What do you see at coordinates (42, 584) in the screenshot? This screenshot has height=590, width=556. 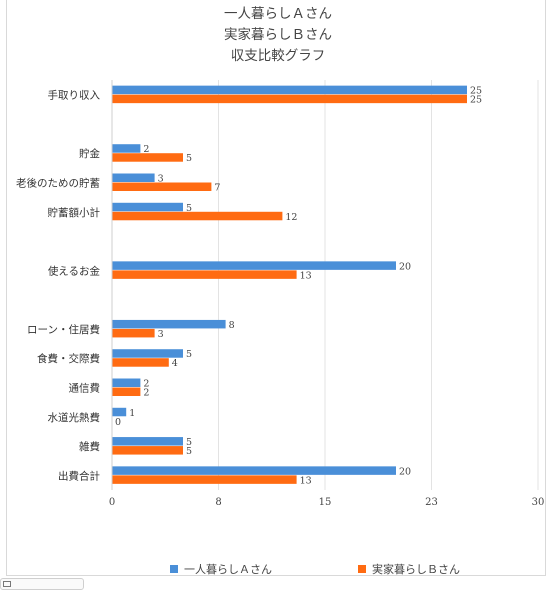 I see `sheet-tab` at bounding box center [42, 584].